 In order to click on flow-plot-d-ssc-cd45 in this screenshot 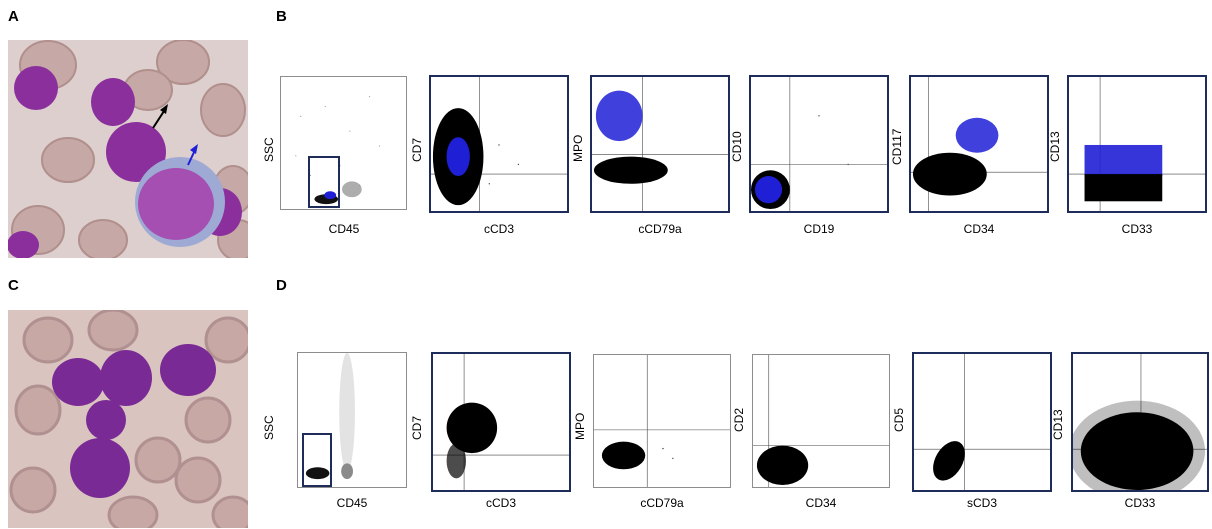, I will do `click(352, 420)`.